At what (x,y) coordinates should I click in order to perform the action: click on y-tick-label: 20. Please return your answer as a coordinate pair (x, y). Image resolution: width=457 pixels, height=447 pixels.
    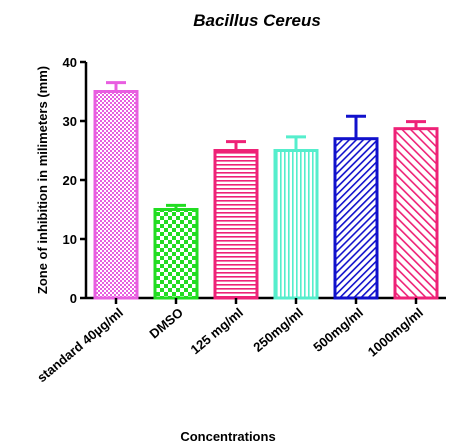
    Looking at the image, I should click on (70, 180).